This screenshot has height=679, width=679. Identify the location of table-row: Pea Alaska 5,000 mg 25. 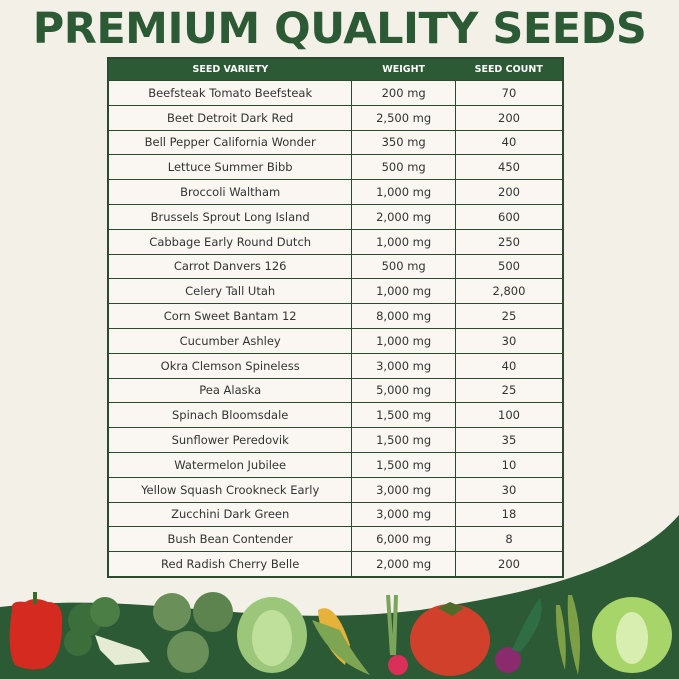
(335, 390).